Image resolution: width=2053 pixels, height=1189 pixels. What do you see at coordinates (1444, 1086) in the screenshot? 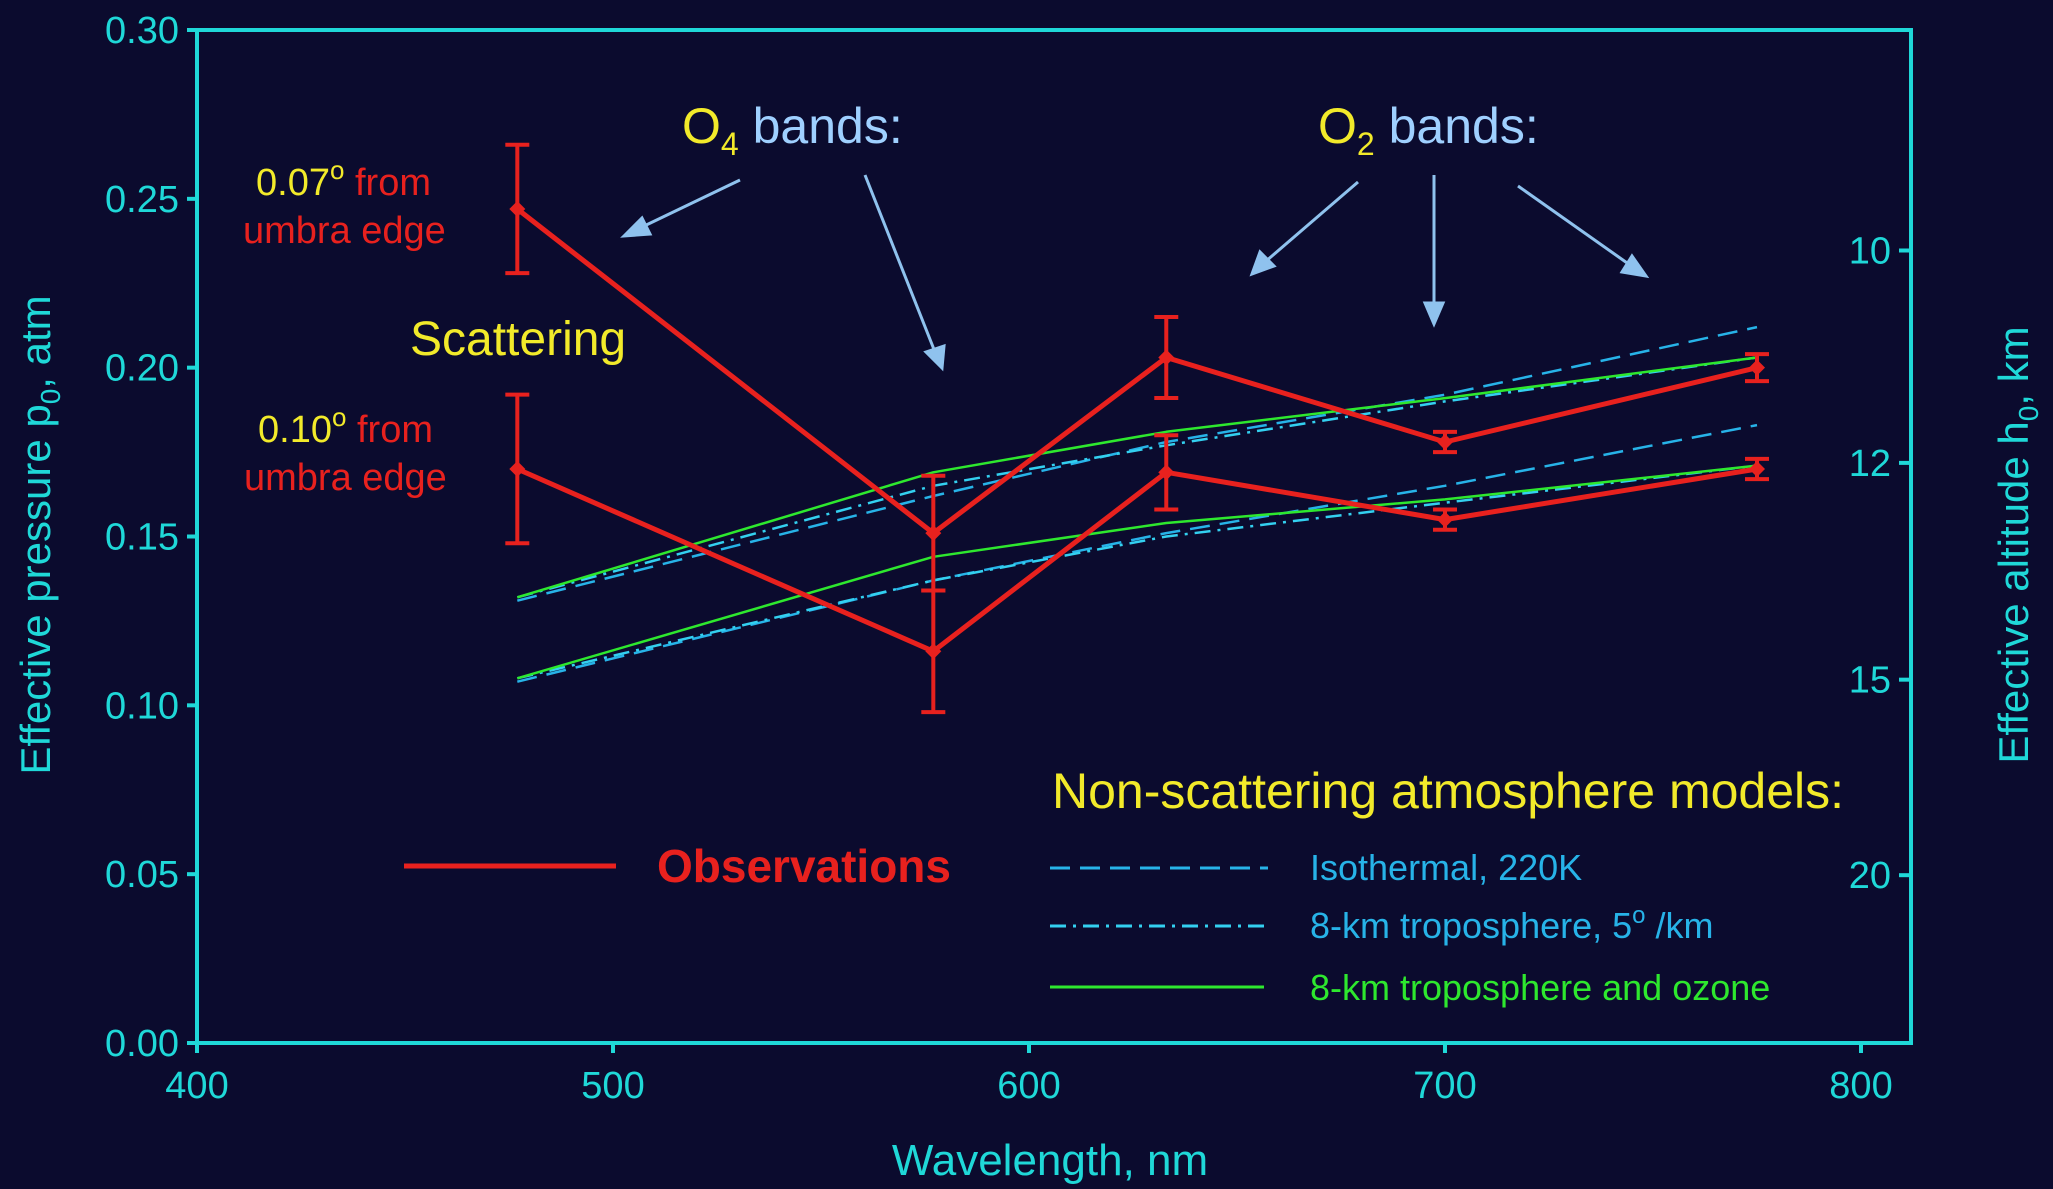
I see `x-tick-label: 700` at bounding box center [1444, 1086].